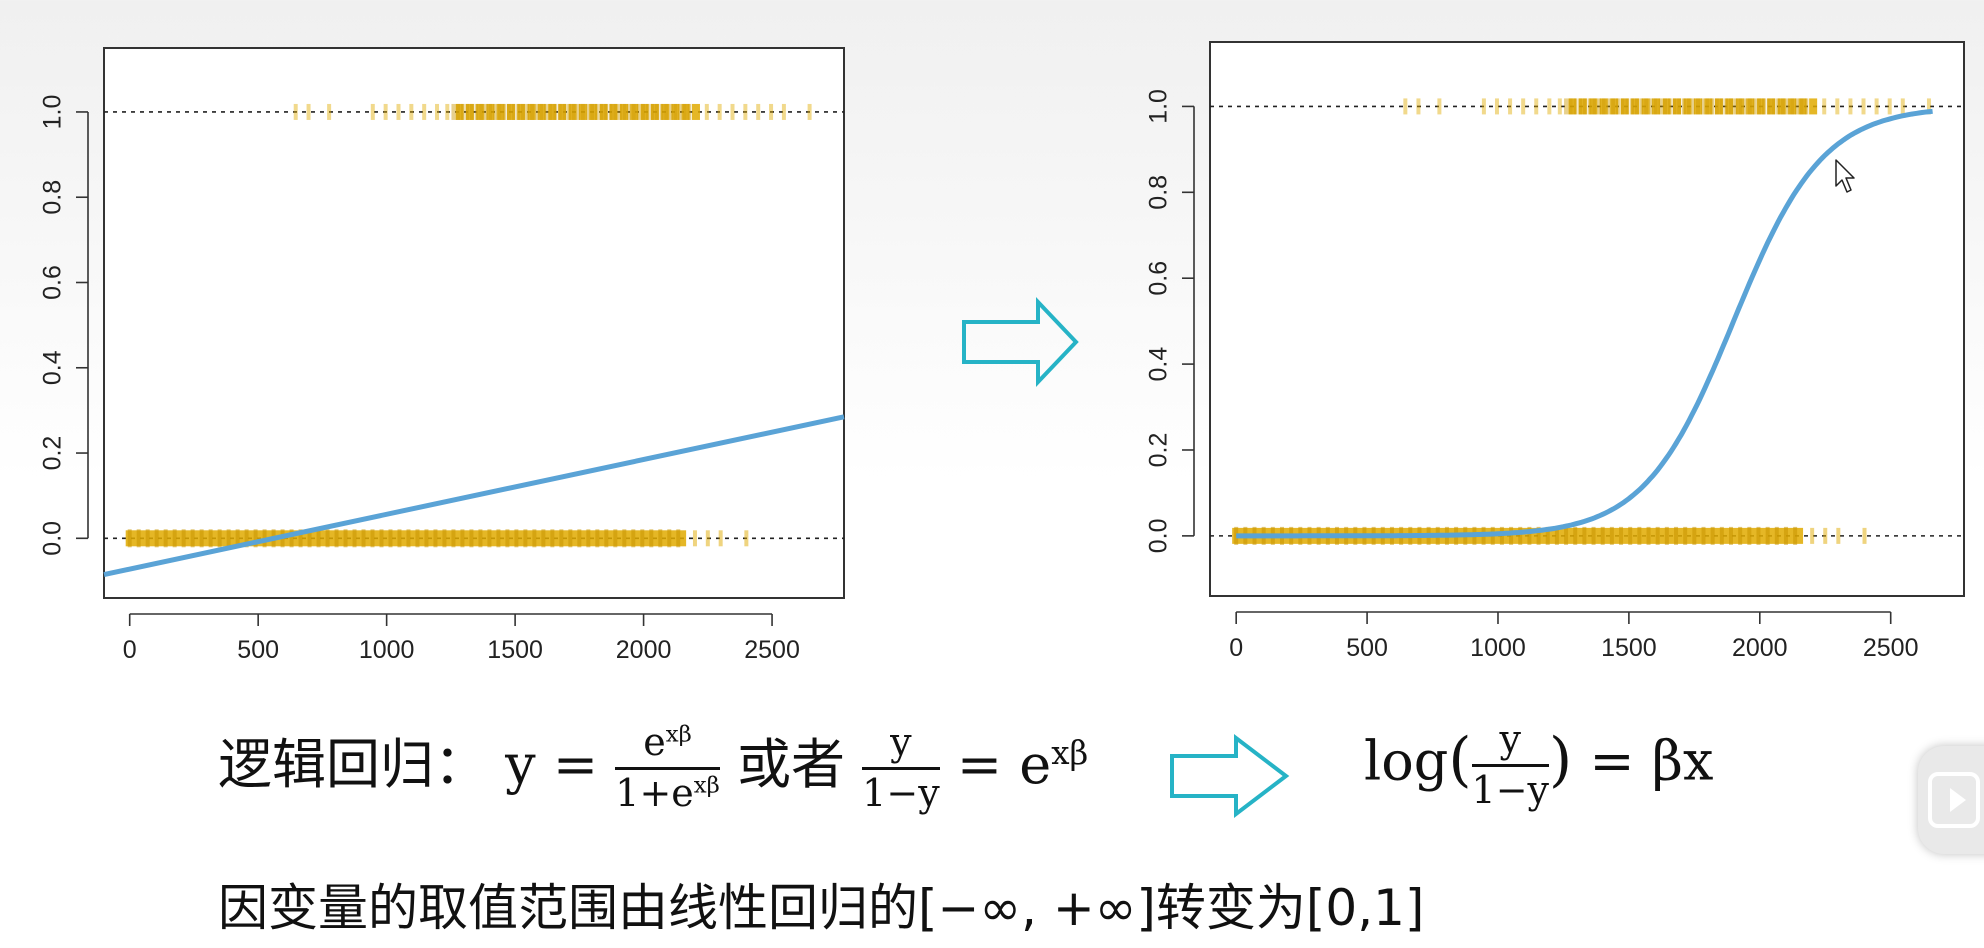 Image resolution: width=1984 pixels, height=948 pixels. I want to click on y-tick-label: 0.4, so click(53, 367).